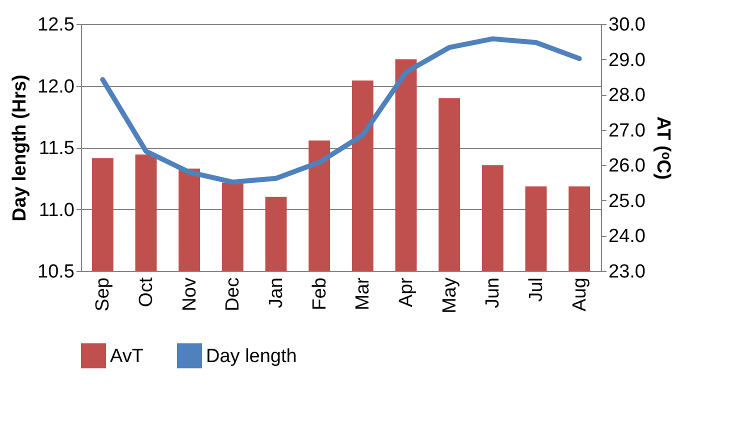 The width and height of the screenshot is (747, 442). What do you see at coordinates (579, 295) in the screenshot?
I see `x-tick-label: Aug` at bounding box center [579, 295].